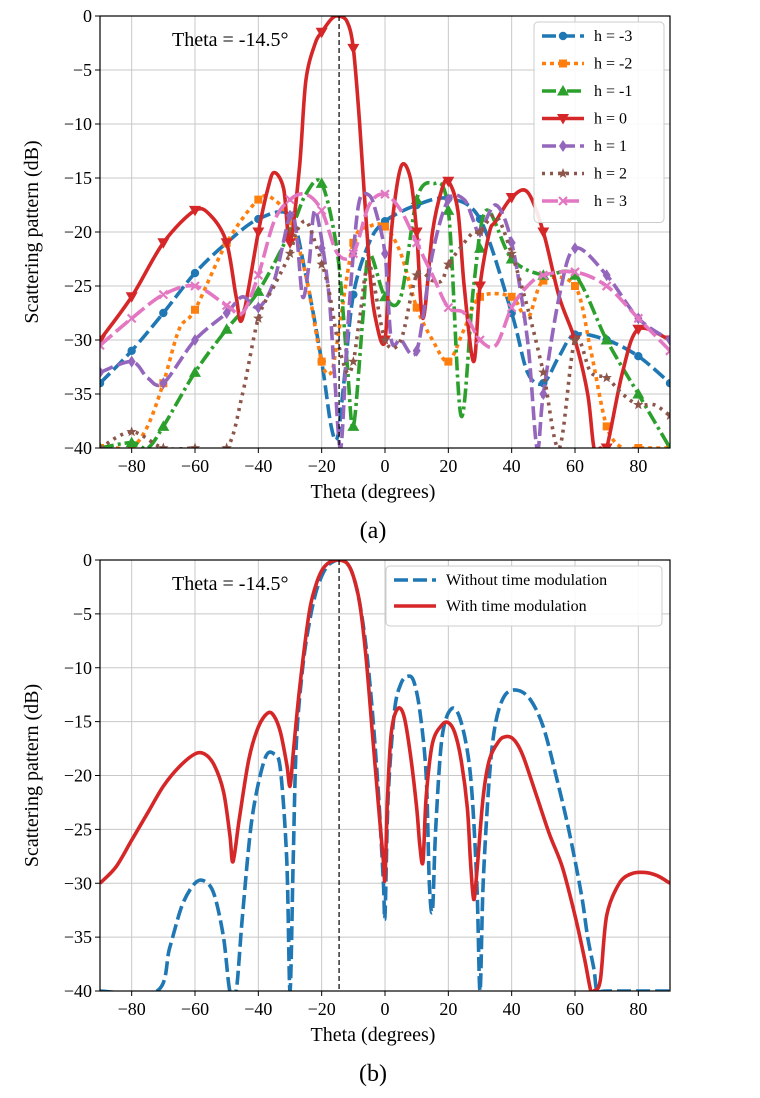  What do you see at coordinates (78, 286) in the screenshot?
I see `y-tick-label: −25` at bounding box center [78, 286].